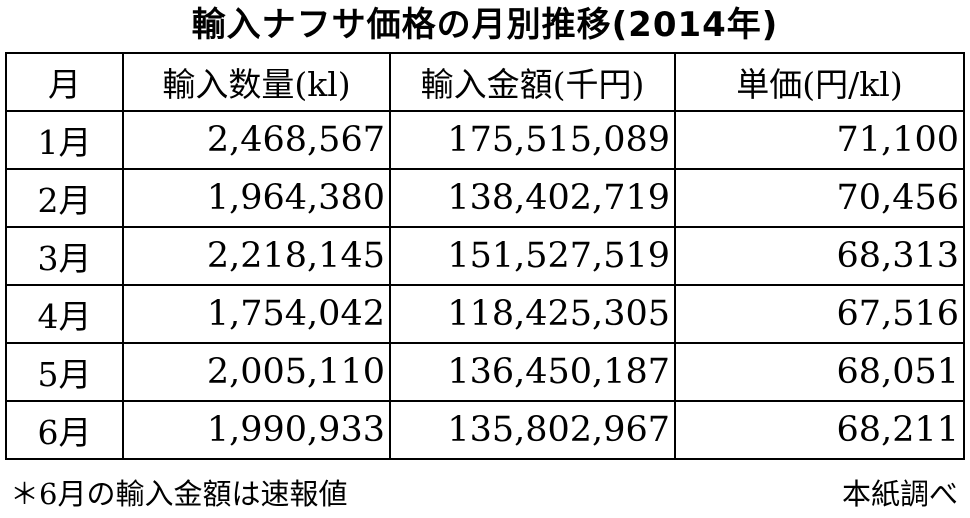  Describe the element at coordinates (532, 314) in the screenshot. I see `cell-import-amount: 118,425,305` at that location.